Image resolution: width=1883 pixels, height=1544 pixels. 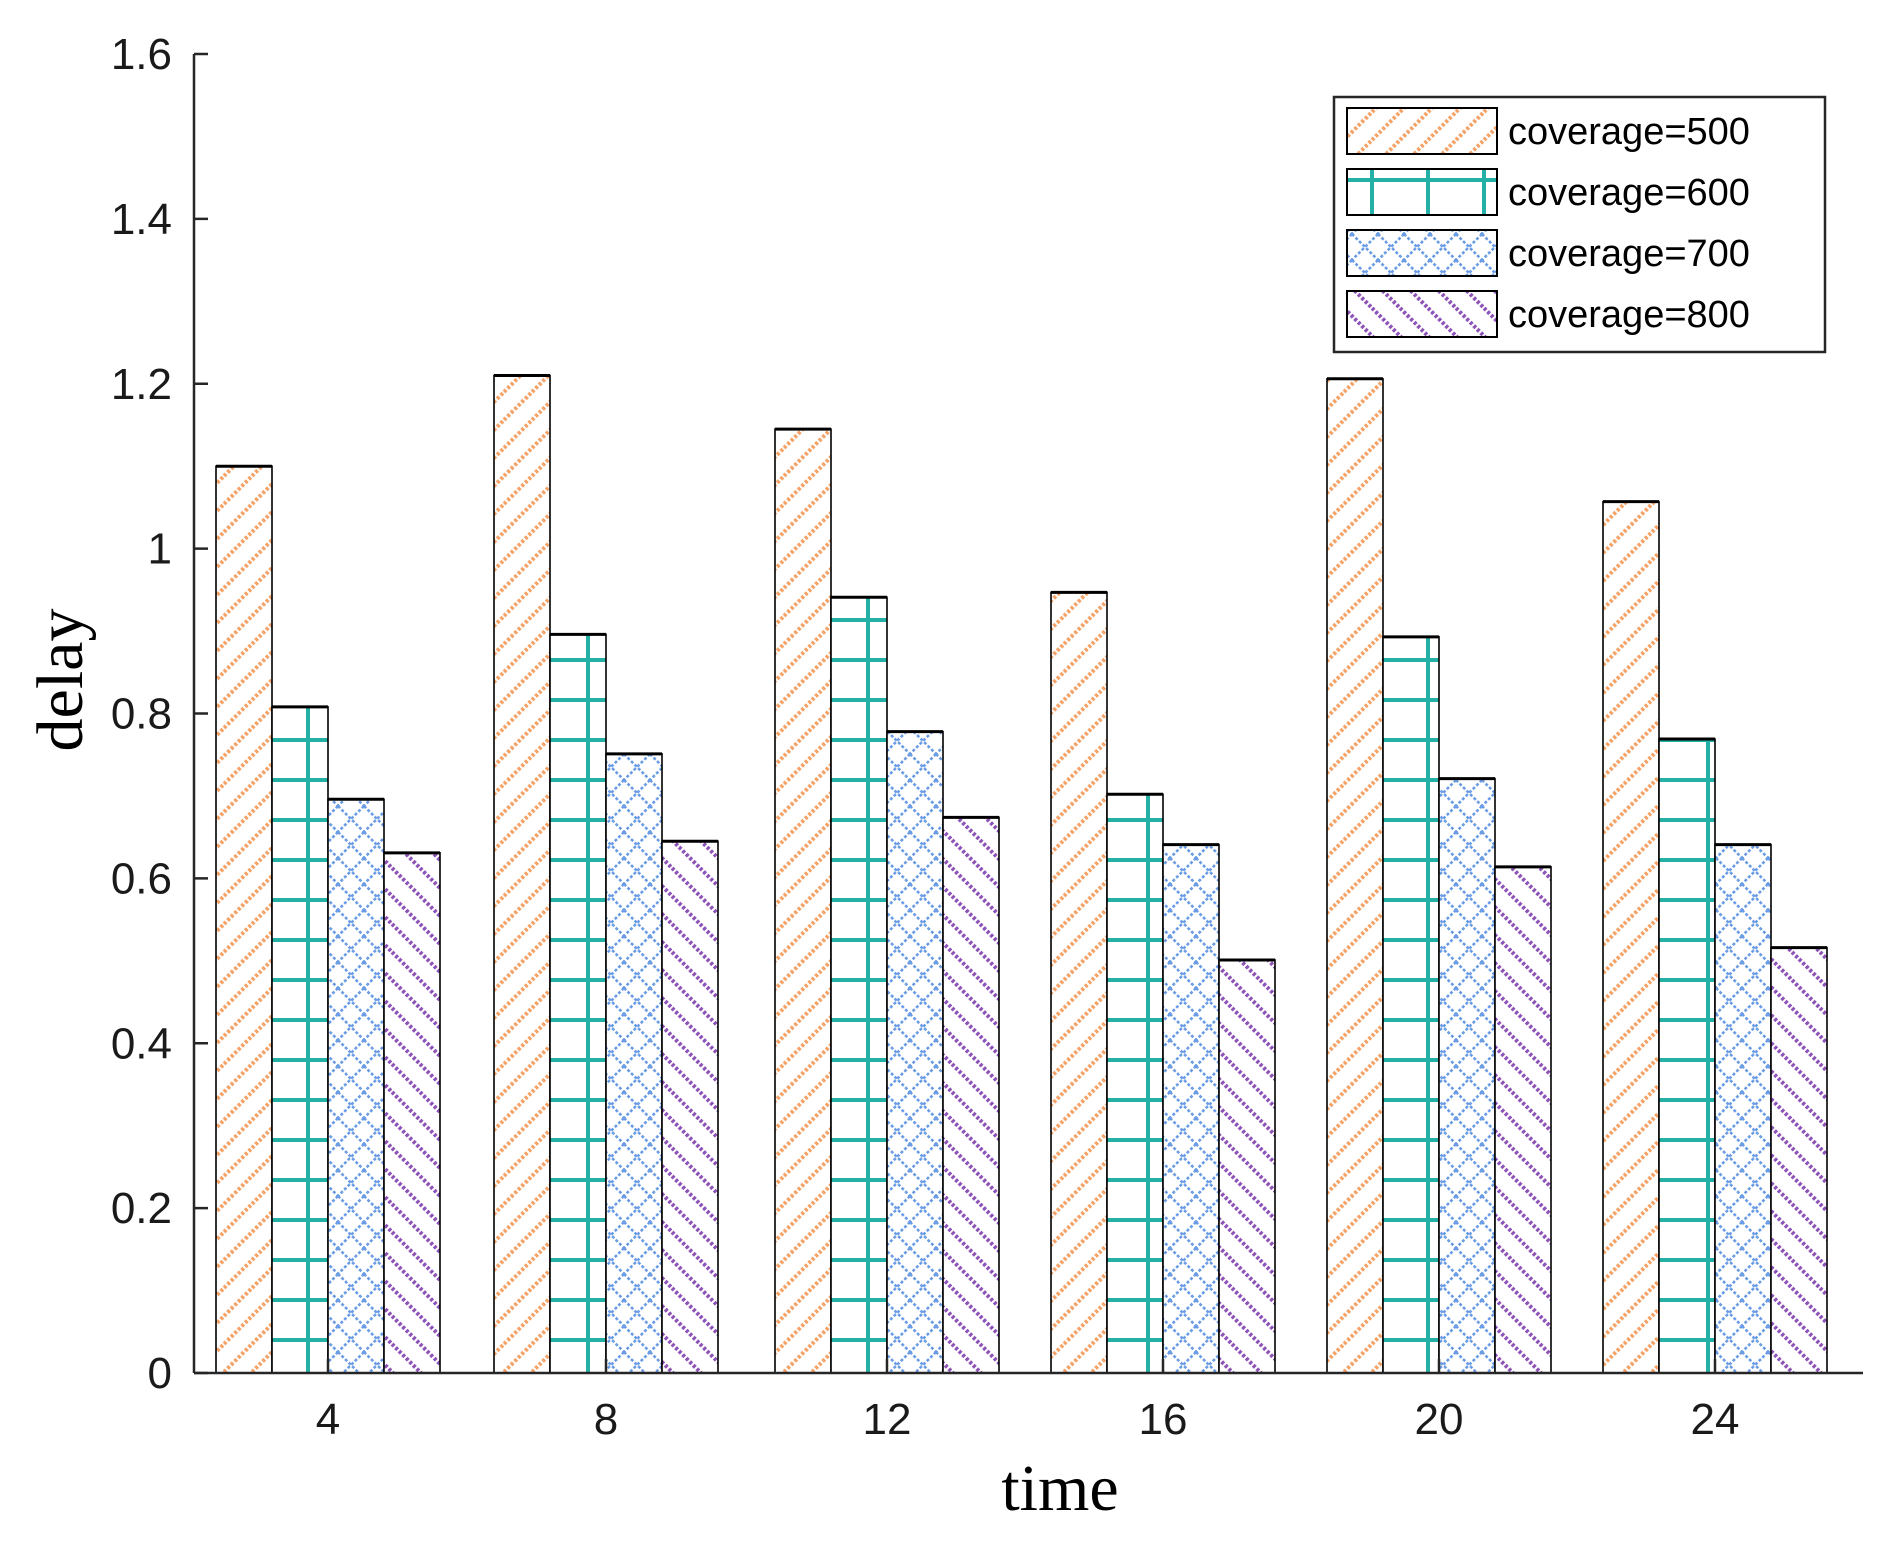 What do you see at coordinates (300, 1040) in the screenshot?
I see `bar-coverage-600-t4` at bounding box center [300, 1040].